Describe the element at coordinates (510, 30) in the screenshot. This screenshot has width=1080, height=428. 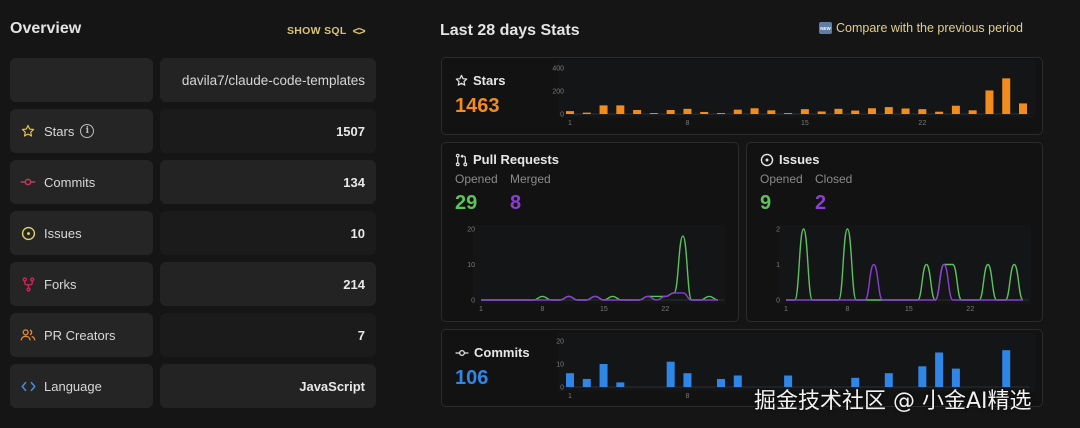
I see `stats-title: Last 28 days Stats` at that location.